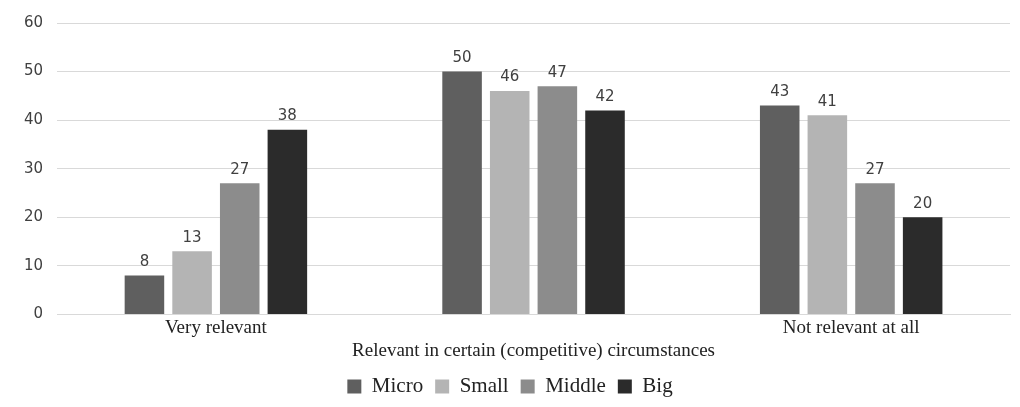  What do you see at coordinates (287, 115) in the screenshot?
I see `data-label: 38` at bounding box center [287, 115].